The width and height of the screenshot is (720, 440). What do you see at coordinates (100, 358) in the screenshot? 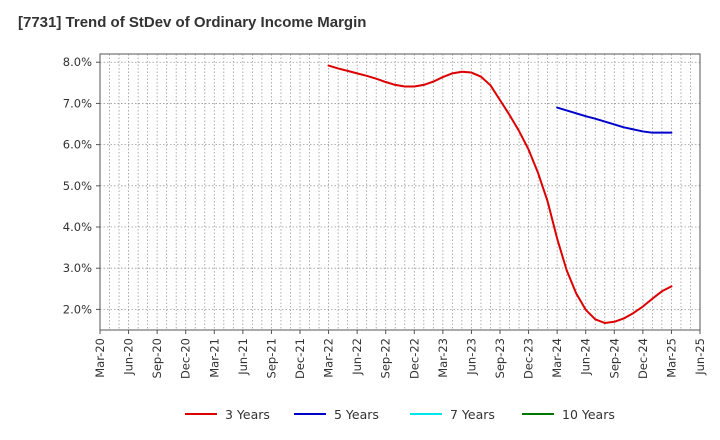
I see `x-tick-label: Mar-20` at bounding box center [100, 358].